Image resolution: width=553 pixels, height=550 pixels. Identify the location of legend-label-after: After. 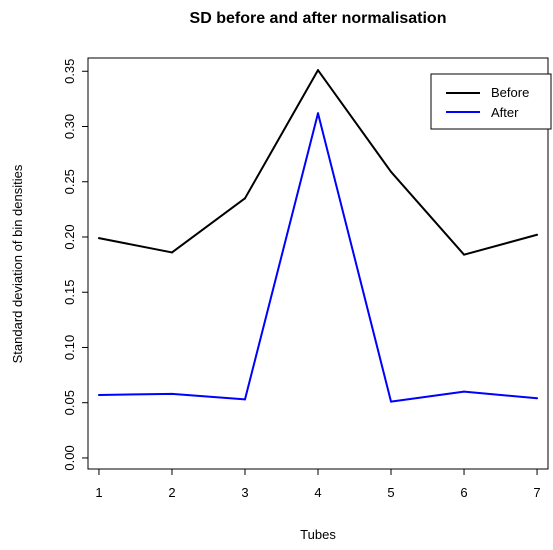
(505, 112).